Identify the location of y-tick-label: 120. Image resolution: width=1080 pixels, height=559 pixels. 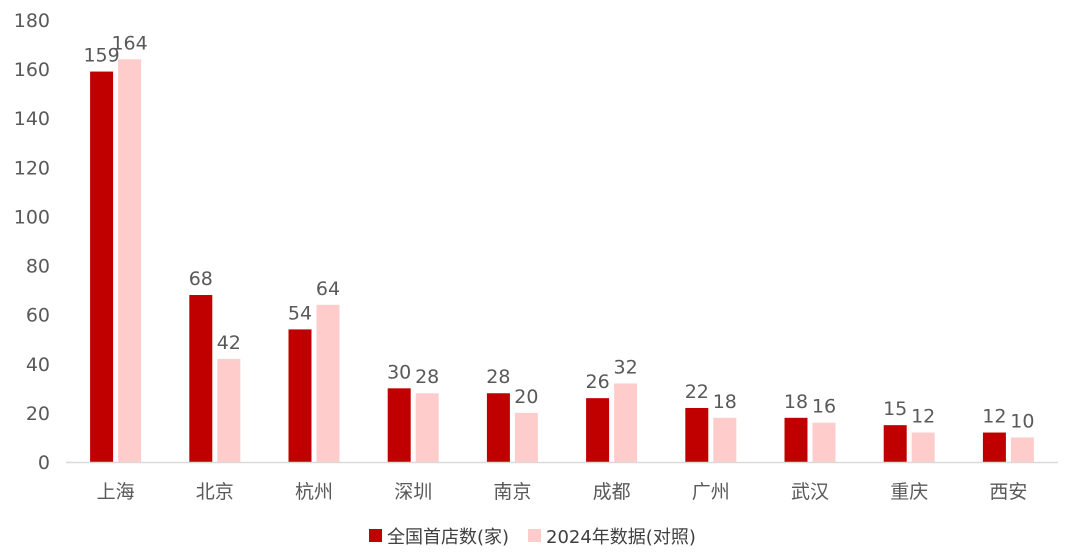
(32, 168).